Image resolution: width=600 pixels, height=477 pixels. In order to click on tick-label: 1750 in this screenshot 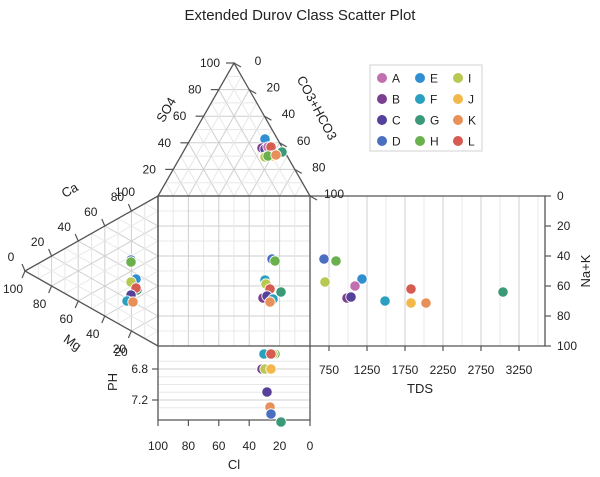, I will do `click(405, 370)`.